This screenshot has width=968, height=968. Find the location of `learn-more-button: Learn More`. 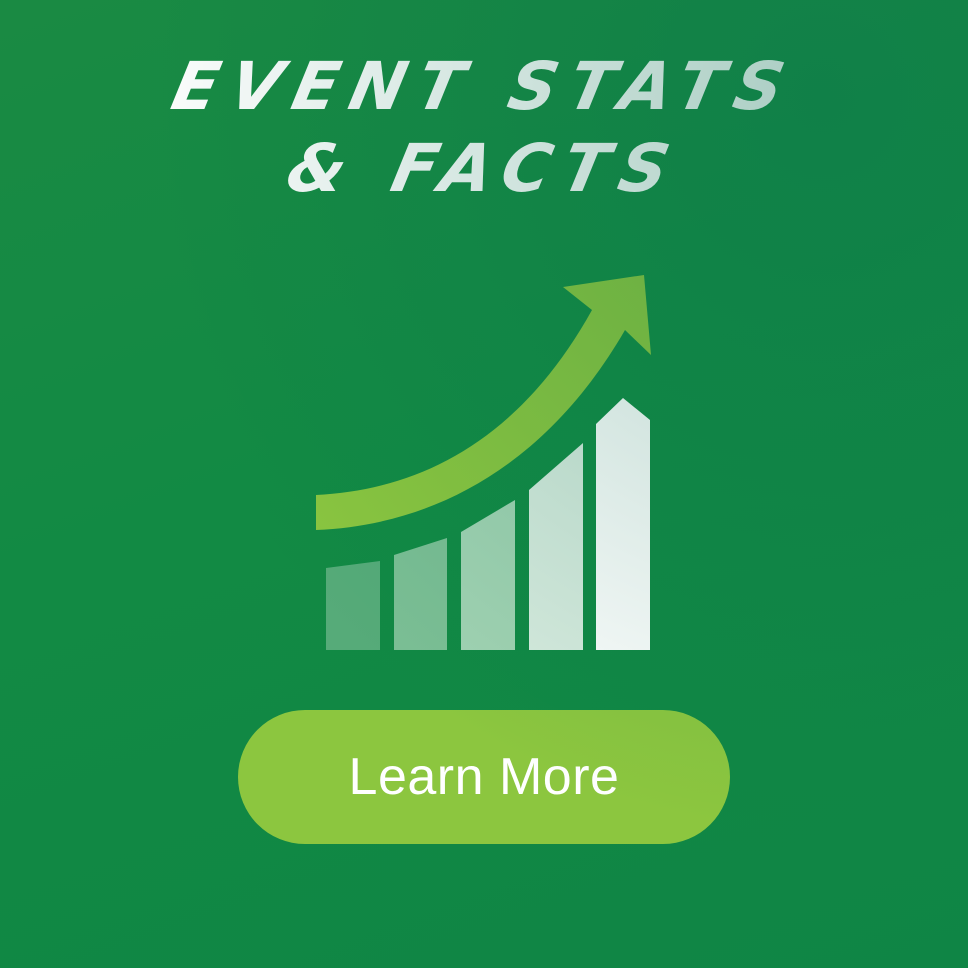

learn-more-button: Learn More is located at coordinates (484, 777).